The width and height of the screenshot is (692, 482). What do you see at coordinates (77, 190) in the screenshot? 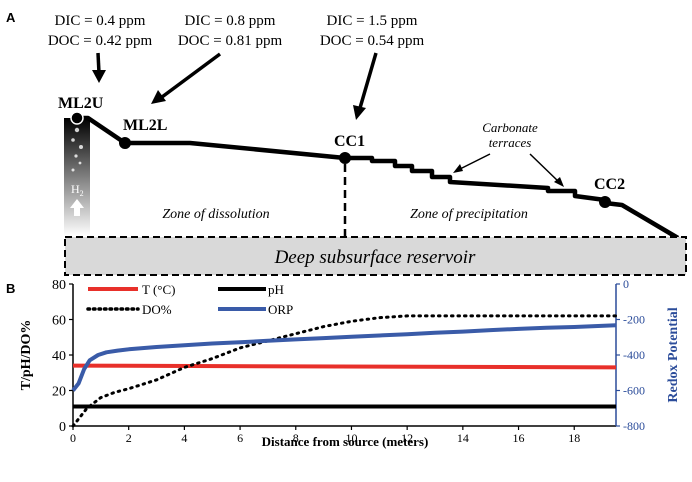
I see `h2-label: H2` at bounding box center [77, 190].